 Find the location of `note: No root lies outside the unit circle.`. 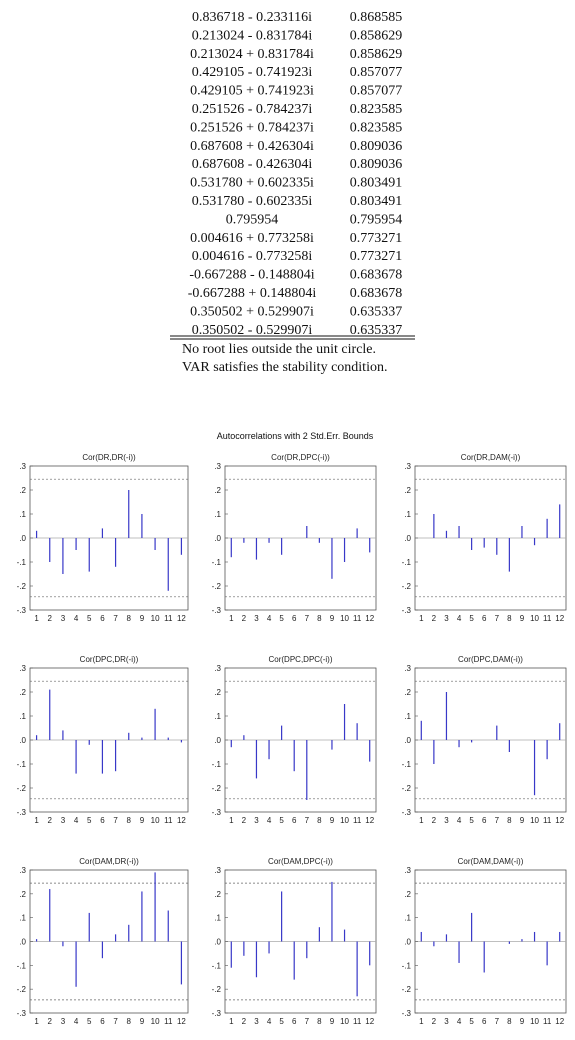

note: No root lies outside the unit circle. is located at coordinates (279, 349).